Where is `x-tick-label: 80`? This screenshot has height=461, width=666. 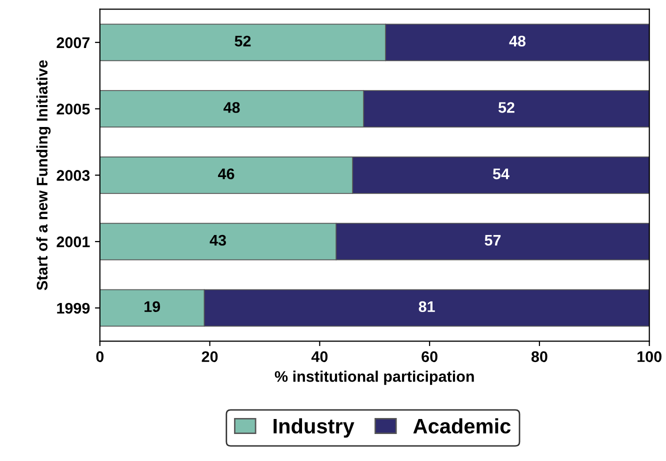 x-tick-label: 80 is located at coordinates (539, 356).